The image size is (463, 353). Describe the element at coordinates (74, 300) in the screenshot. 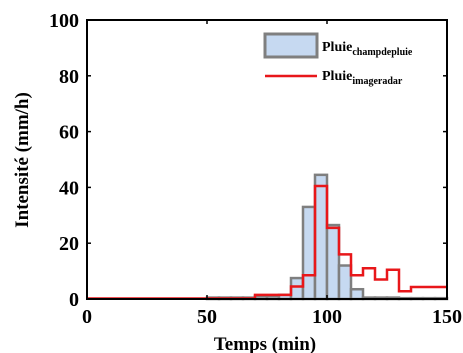

I see `y-tick-label: 0` at that location.